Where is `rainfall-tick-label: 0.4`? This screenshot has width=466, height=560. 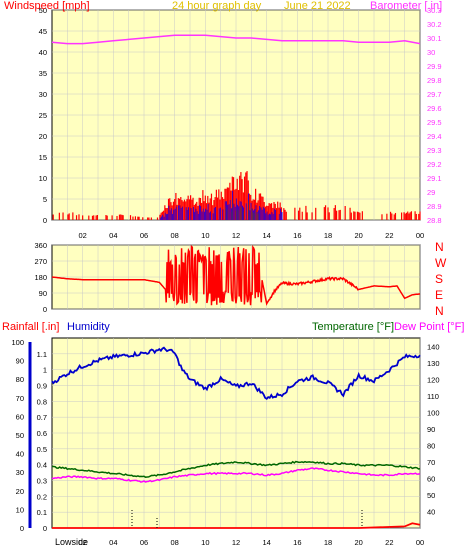 rainfall-tick-label: 0.4 is located at coordinates (42, 465).